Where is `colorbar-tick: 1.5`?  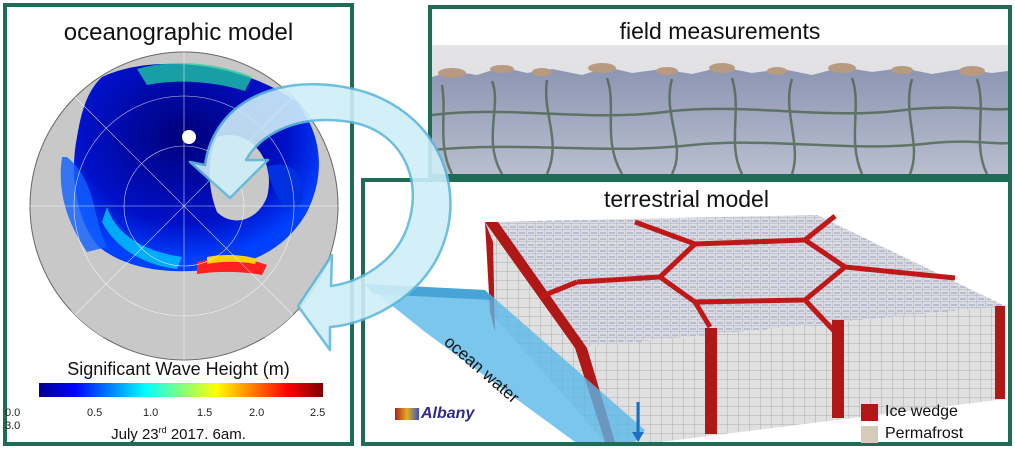 colorbar-tick: 1.5 is located at coordinates (205, 413).